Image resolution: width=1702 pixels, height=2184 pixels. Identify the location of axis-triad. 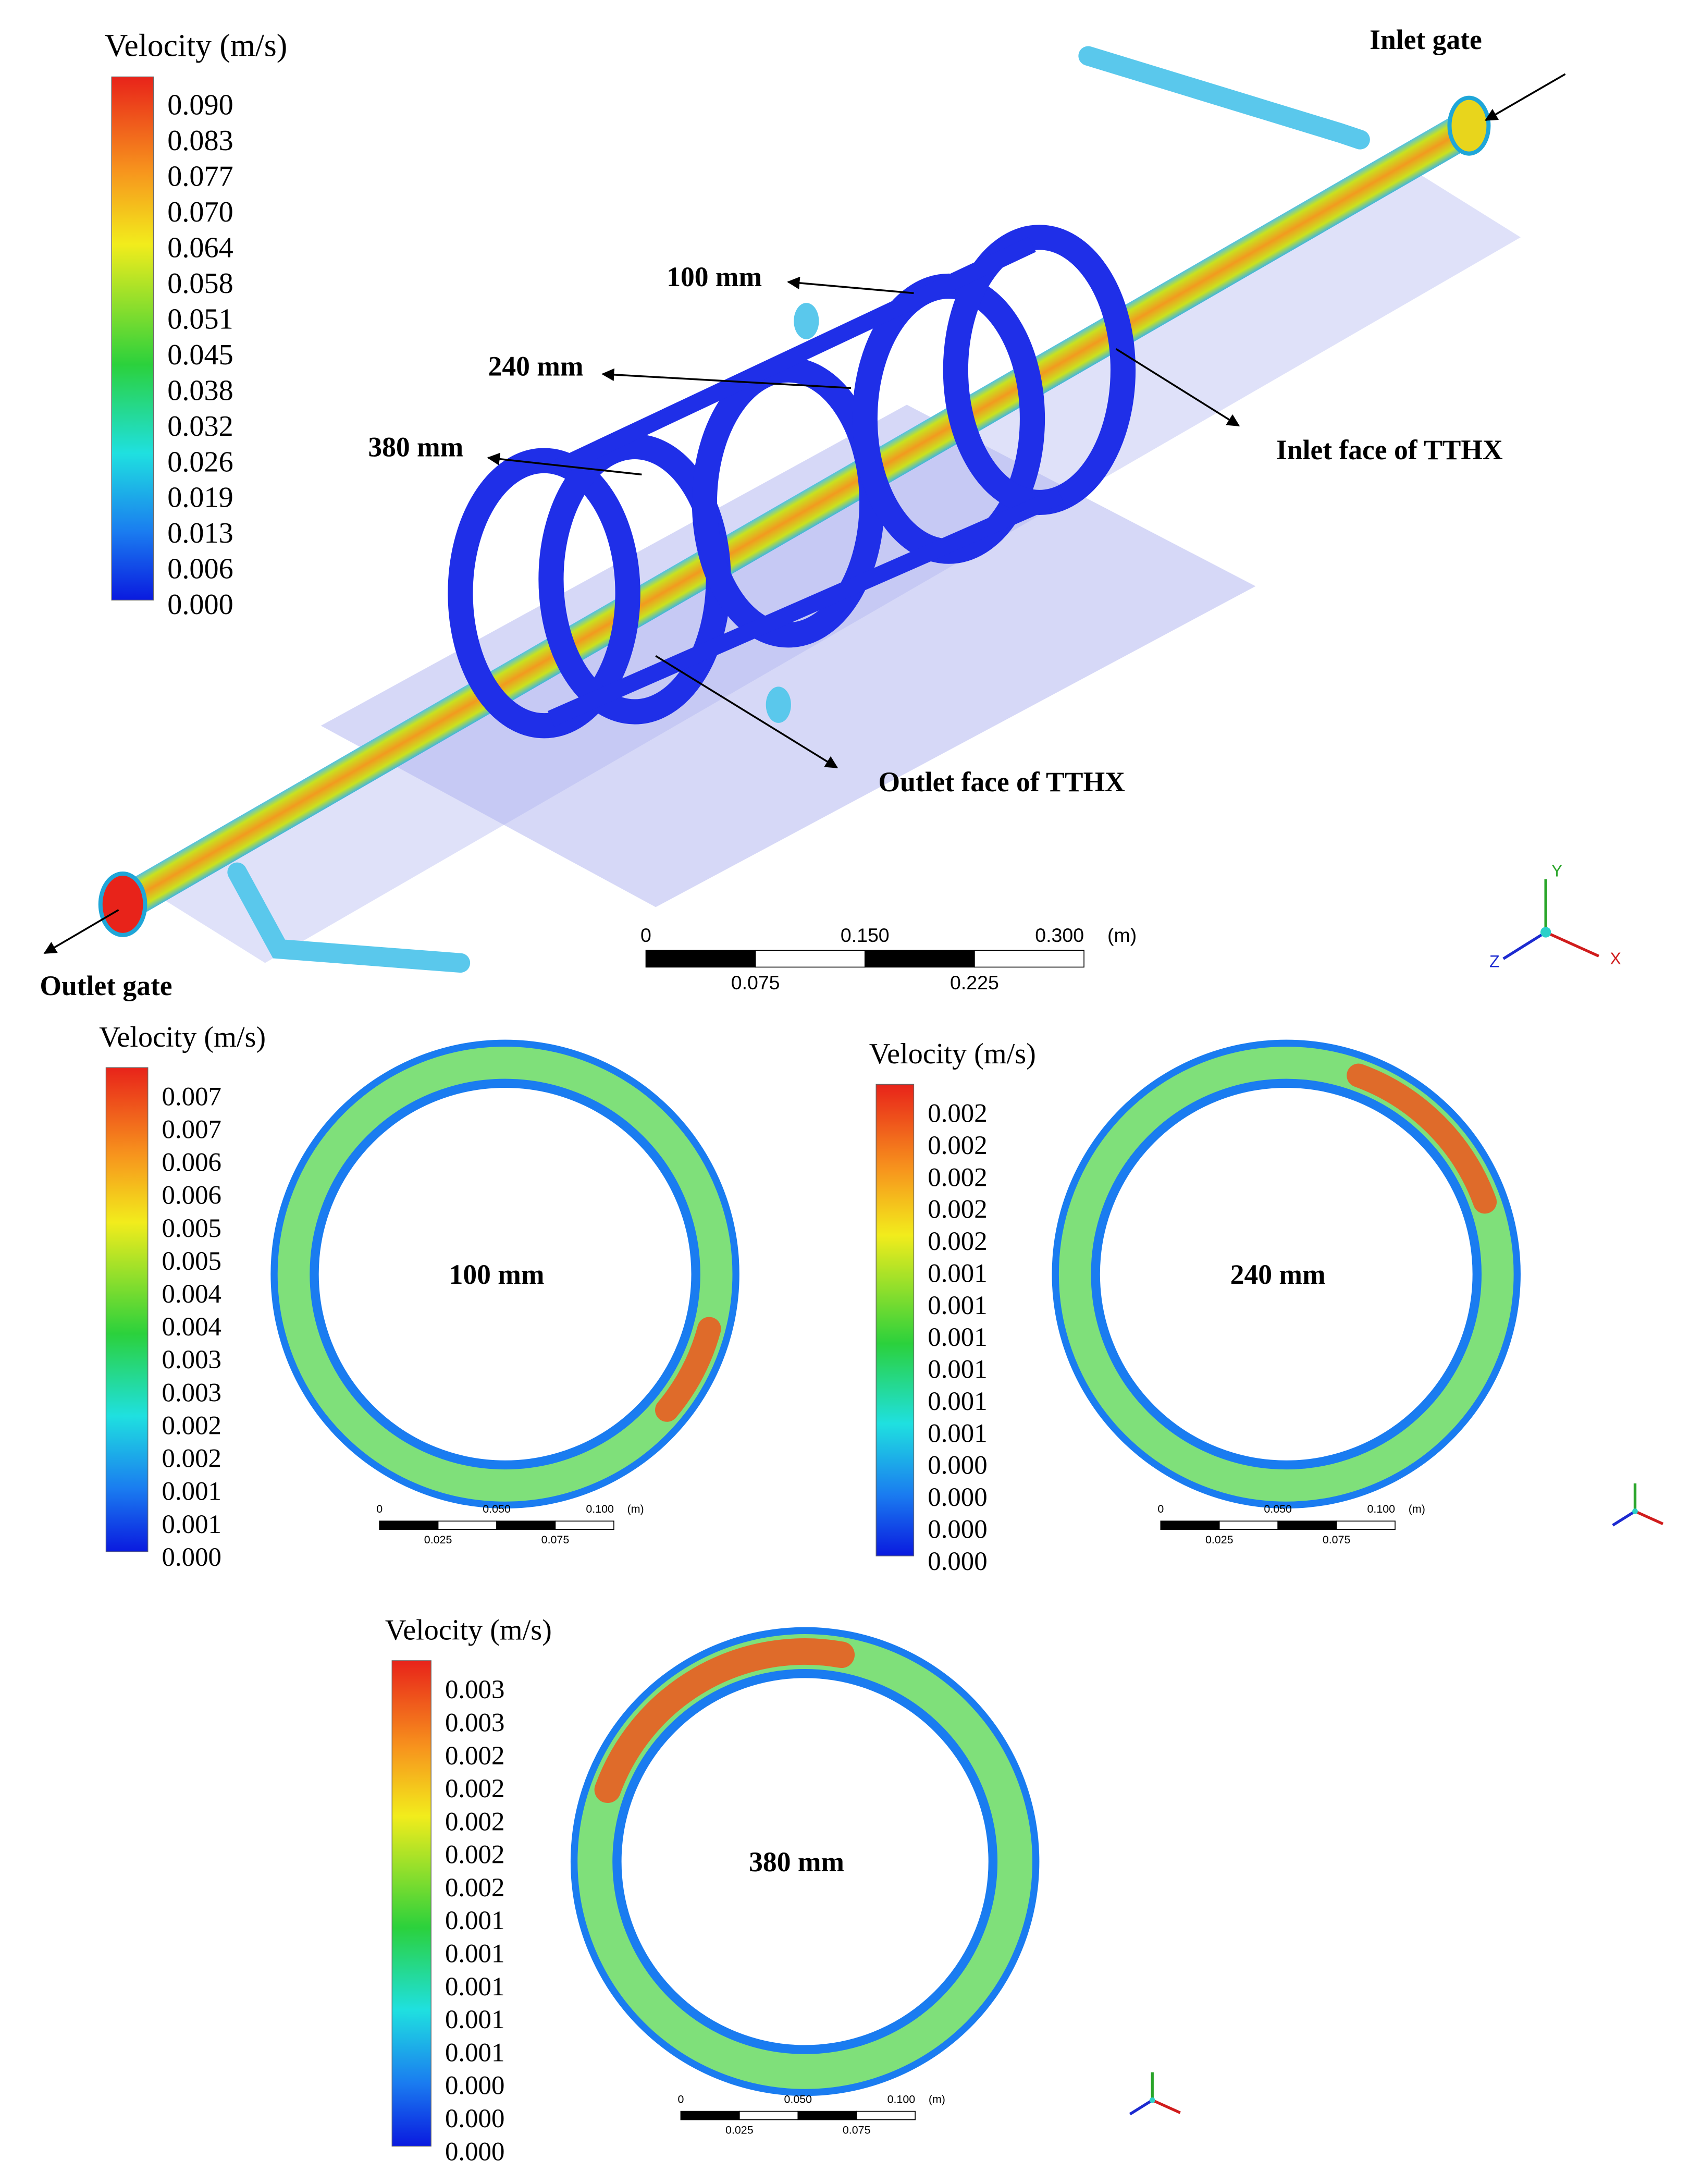
(1155, 2094).